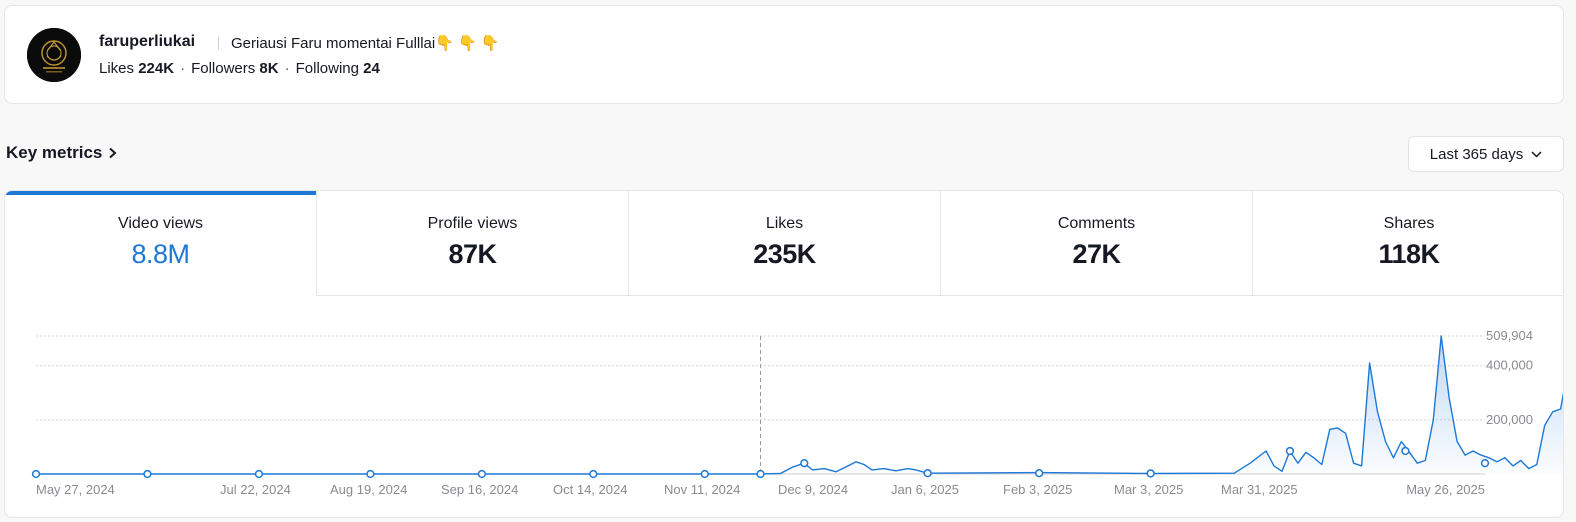  What do you see at coordinates (1096, 223) in the screenshot?
I see `tab-label: Comments` at bounding box center [1096, 223].